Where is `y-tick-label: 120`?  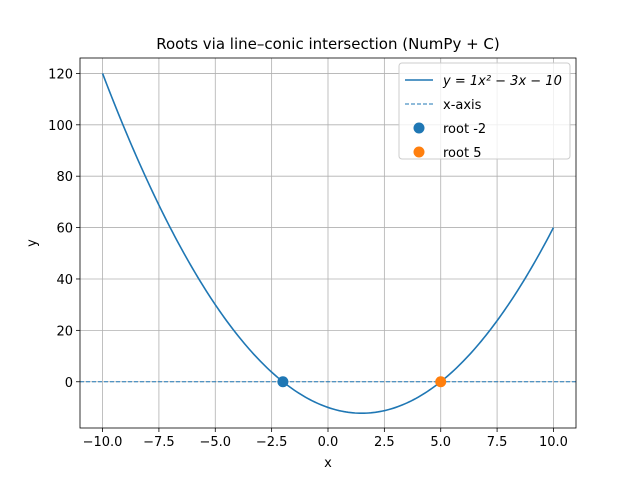
y-tick-label: 120 is located at coordinates (60, 74).